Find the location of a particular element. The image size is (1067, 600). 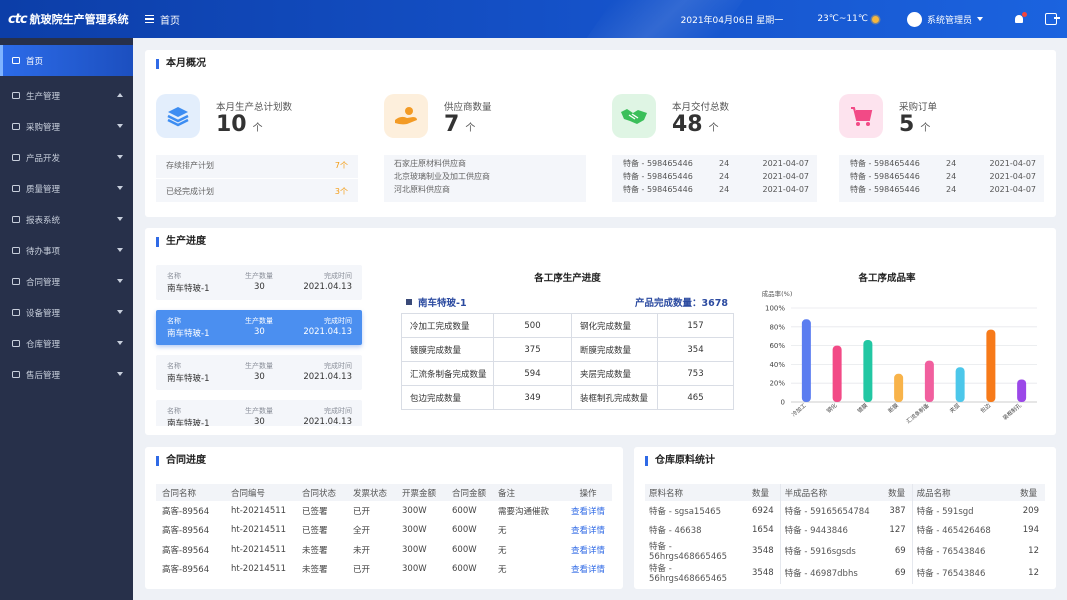

sidebar-item-equipment: 设备管理 is located at coordinates (66, 312).